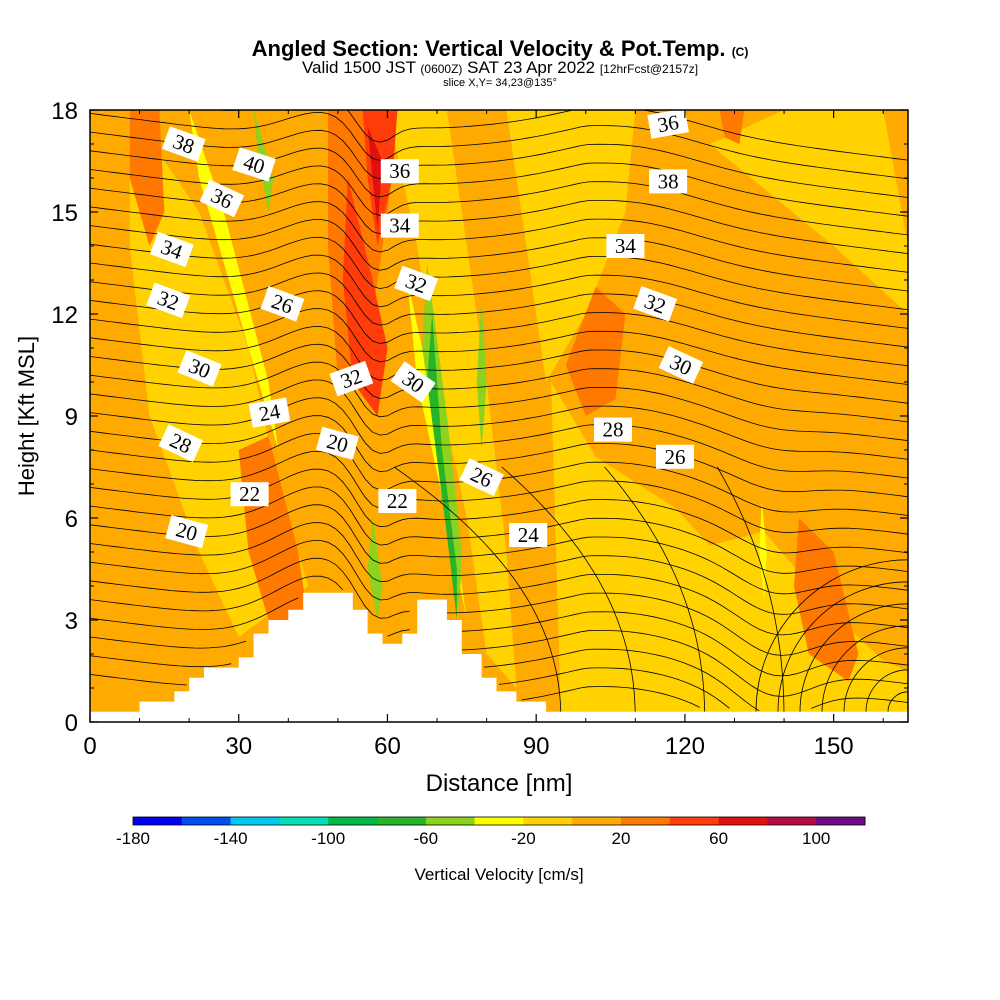 This screenshot has height=1000, width=1000. Describe the element at coordinates (685, 746) in the screenshot. I see `x-tick-label: 120` at that location.